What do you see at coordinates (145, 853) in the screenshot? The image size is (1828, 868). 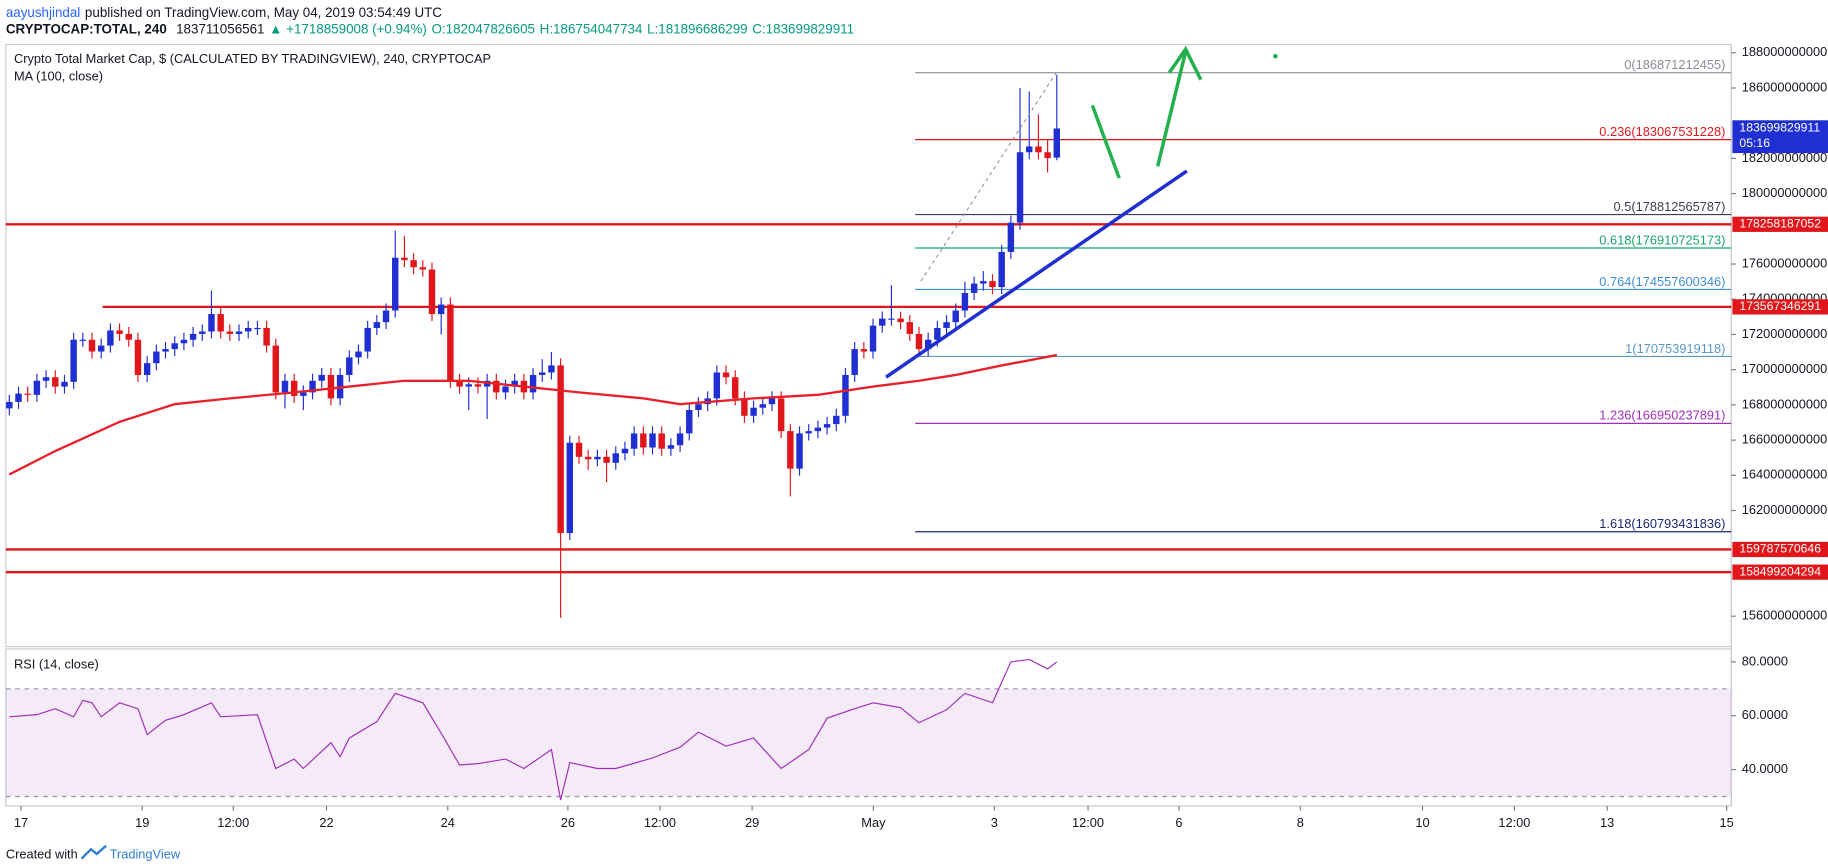 I see `footer-brand: TradingView` at bounding box center [145, 853].